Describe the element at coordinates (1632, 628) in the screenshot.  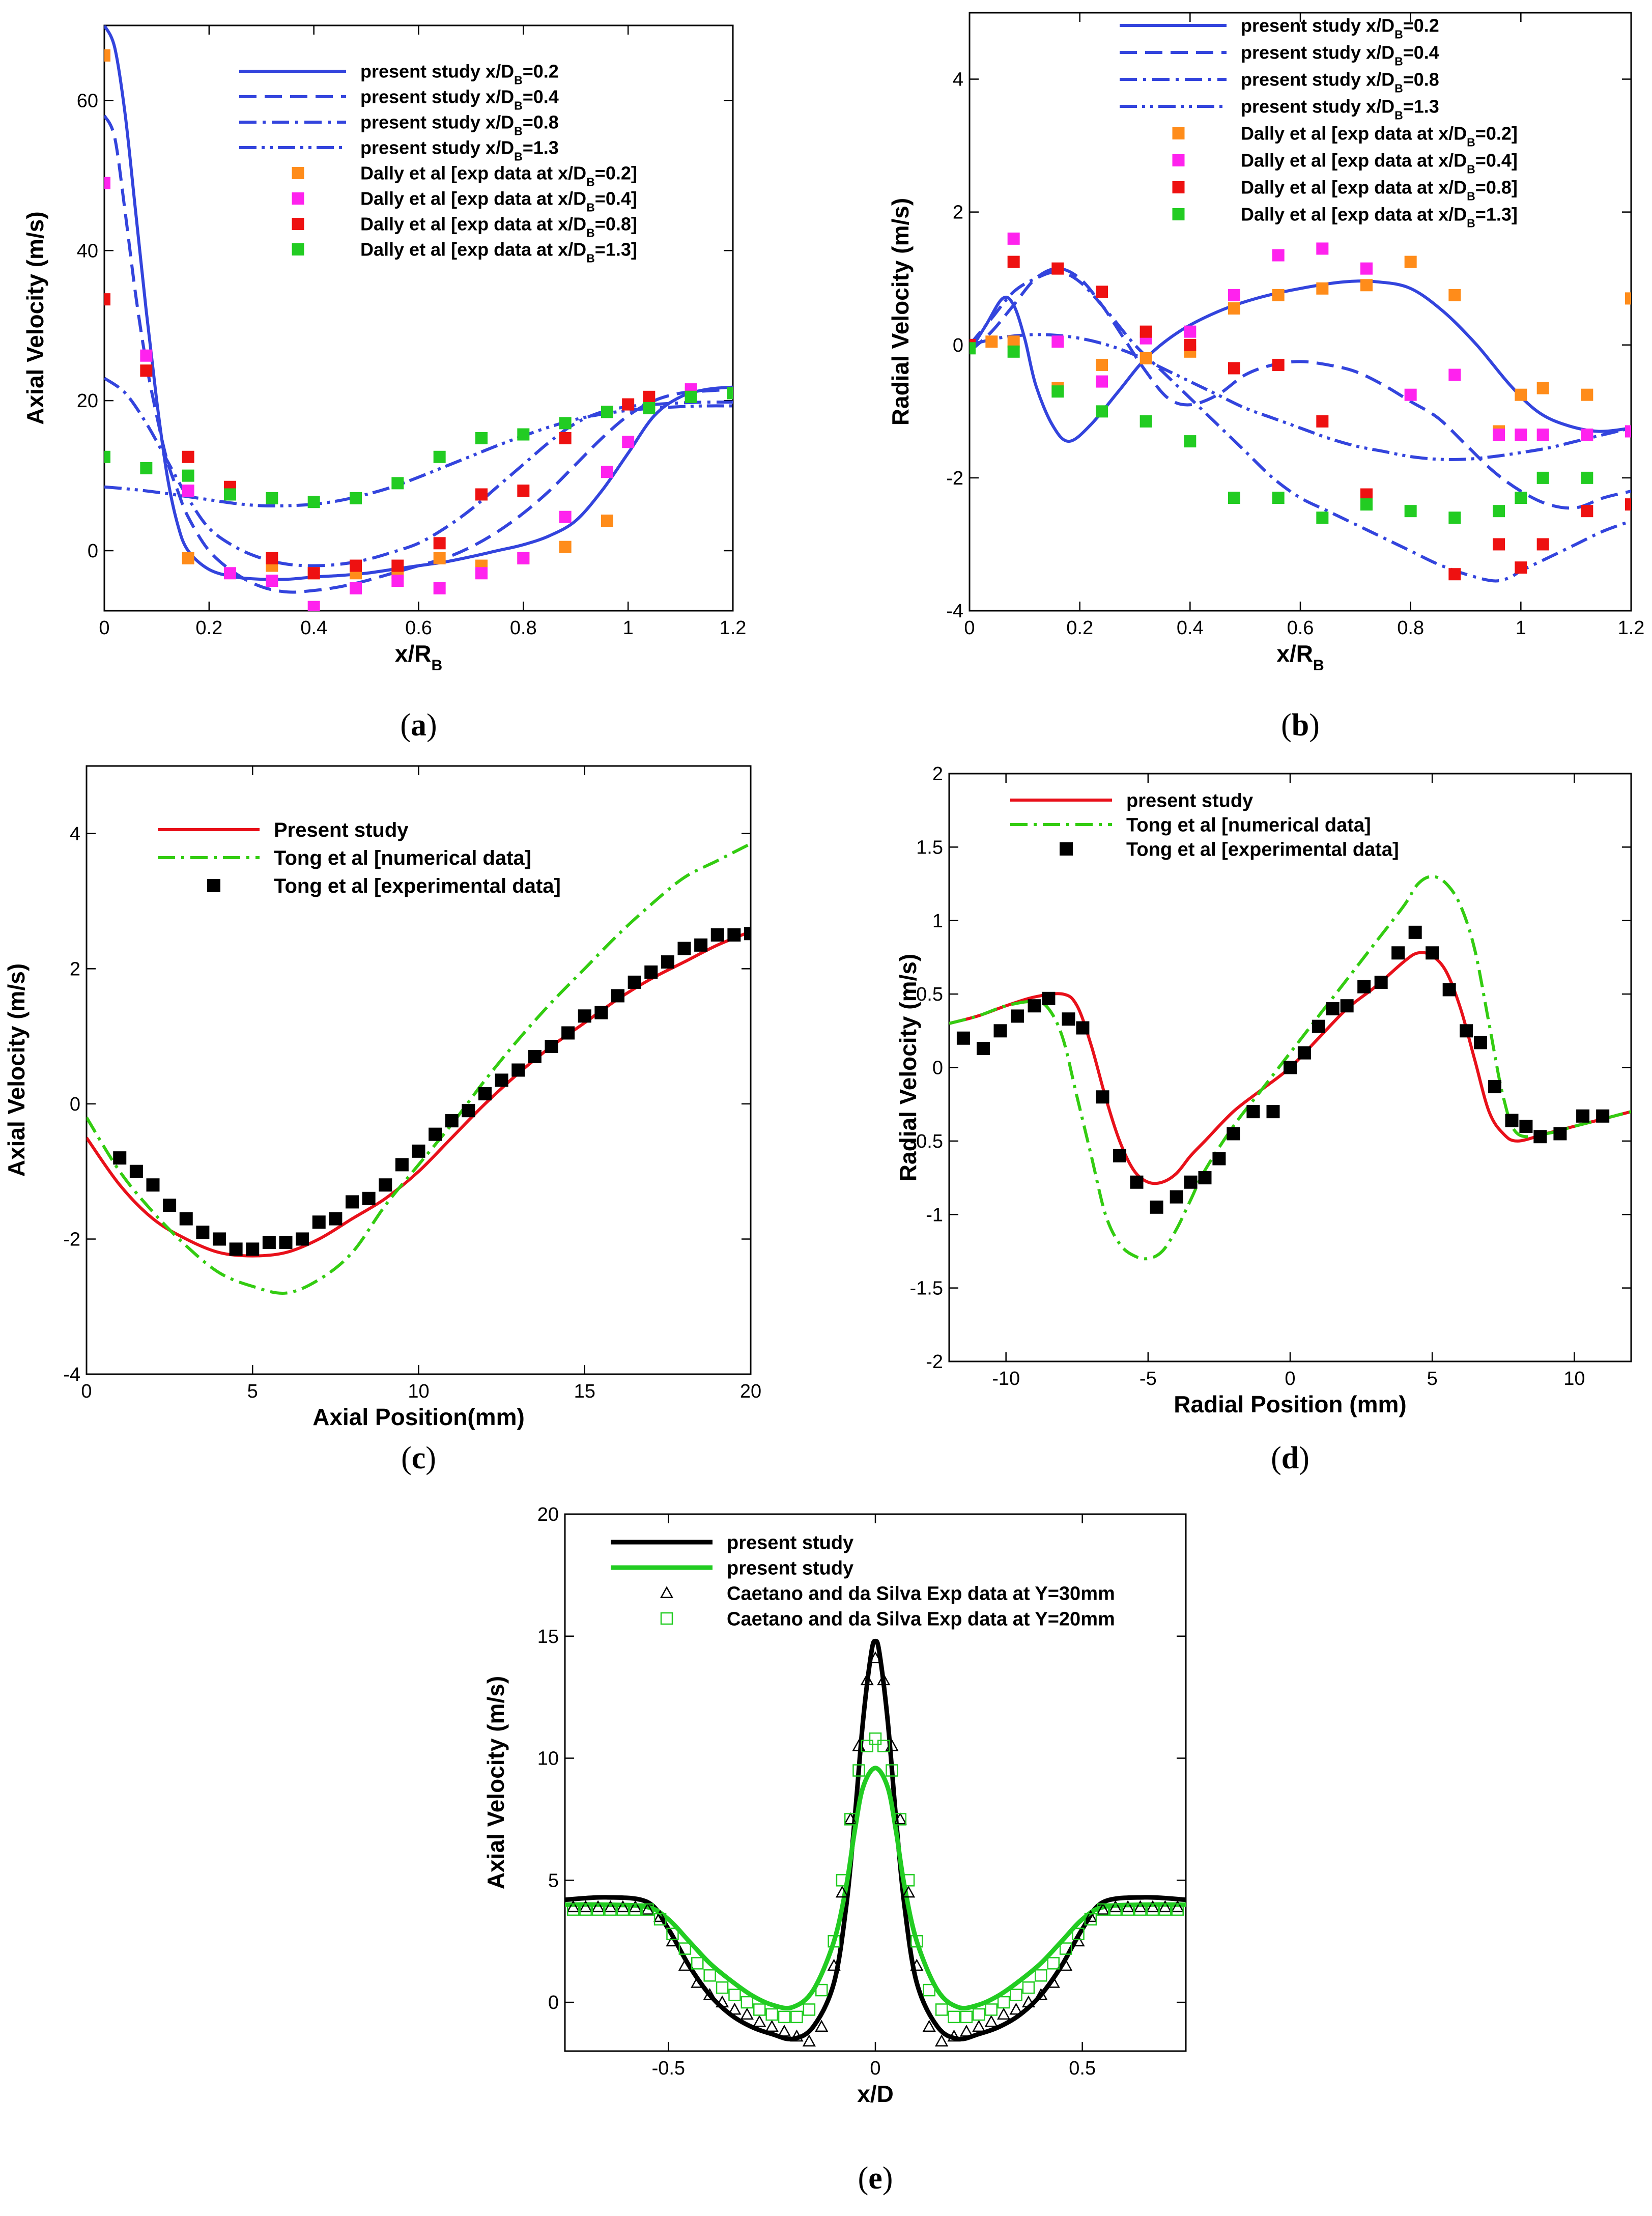
I see `x-tick-label: 1.2` at that location.